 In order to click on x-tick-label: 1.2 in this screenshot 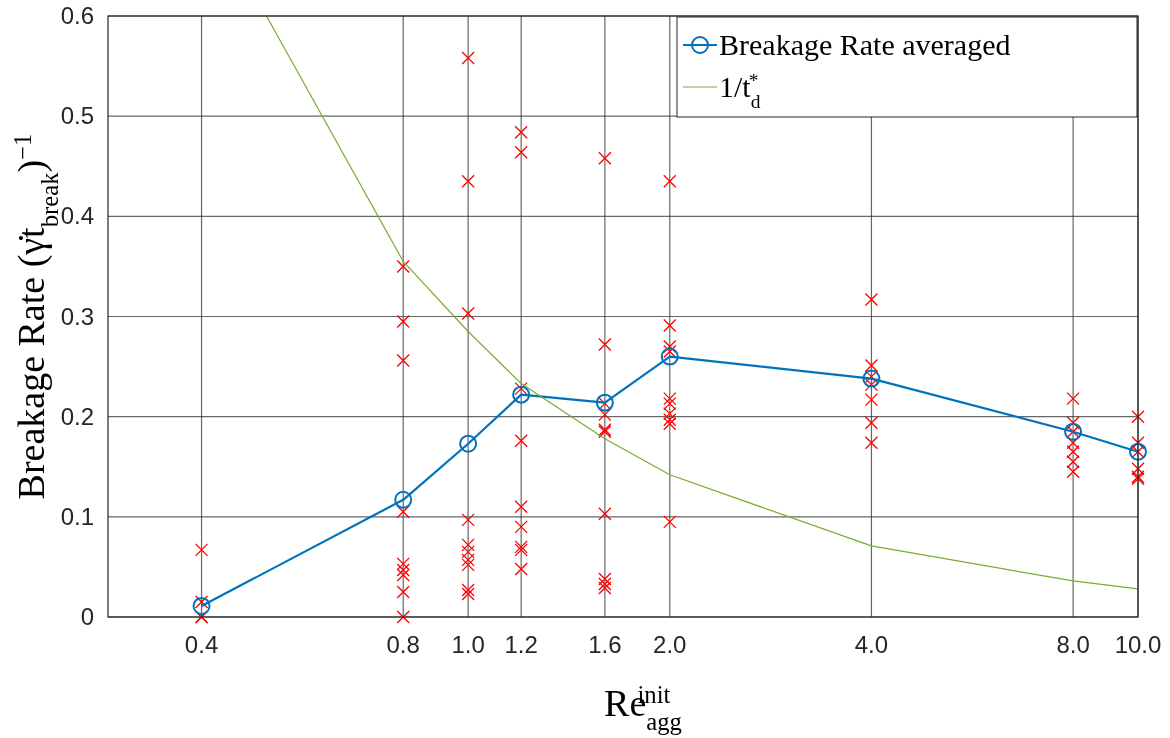, I will do `click(521, 644)`.